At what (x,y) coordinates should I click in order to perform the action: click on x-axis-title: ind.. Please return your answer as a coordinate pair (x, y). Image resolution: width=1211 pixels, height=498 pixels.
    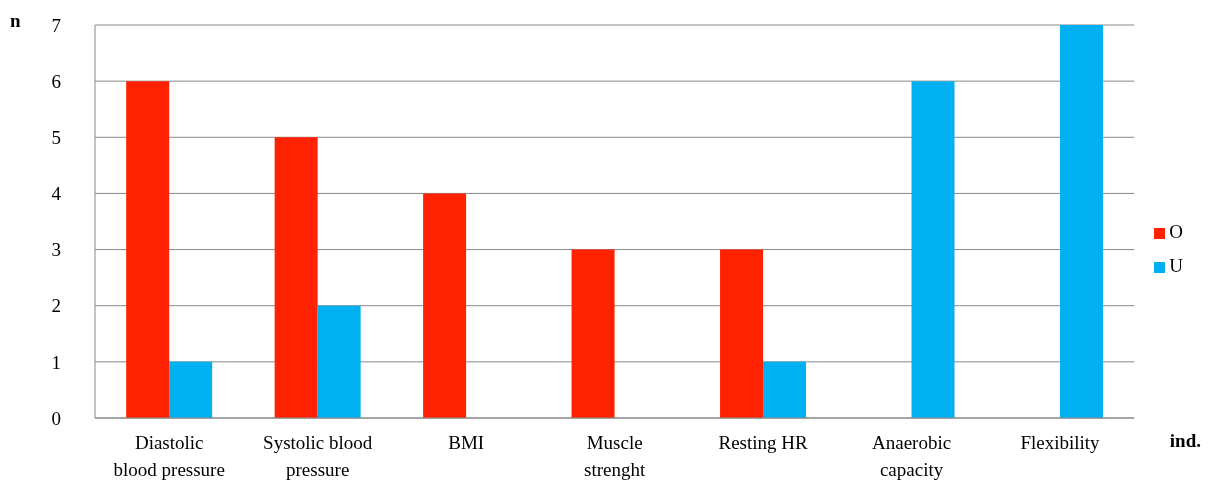
    Looking at the image, I should click on (1185, 441).